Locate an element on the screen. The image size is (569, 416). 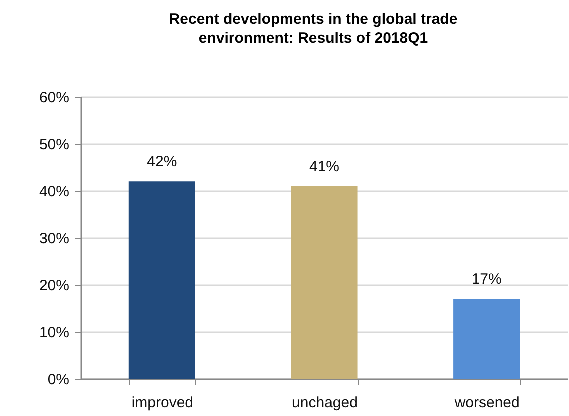
x-tick-label: worsened is located at coordinates (487, 403).